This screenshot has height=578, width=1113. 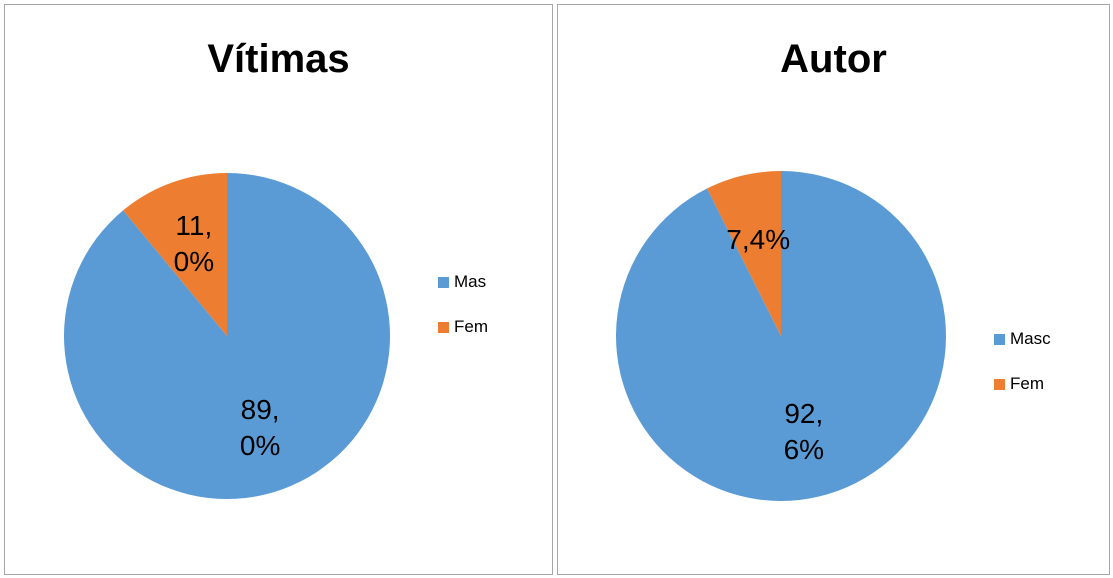 What do you see at coordinates (278, 59) in the screenshot?
I see `chart-title: Vítimas` at bounding box center [278, 59].